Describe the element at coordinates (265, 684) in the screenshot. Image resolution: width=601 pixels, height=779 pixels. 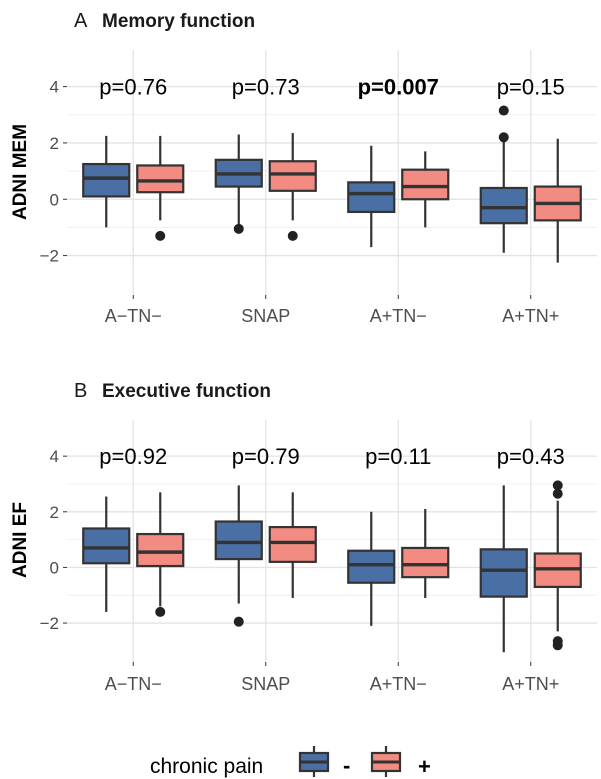
I see `panel-b-xtick-label: SNAP` at that location.